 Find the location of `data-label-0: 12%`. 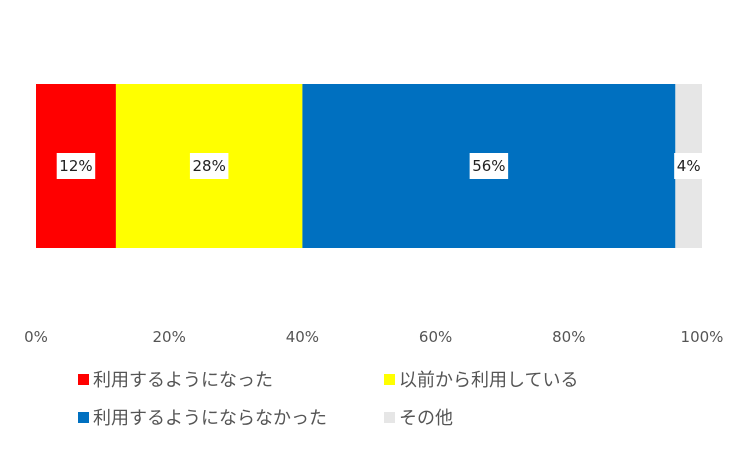

data-label-0: 12% is located at coordinates (75, 166).